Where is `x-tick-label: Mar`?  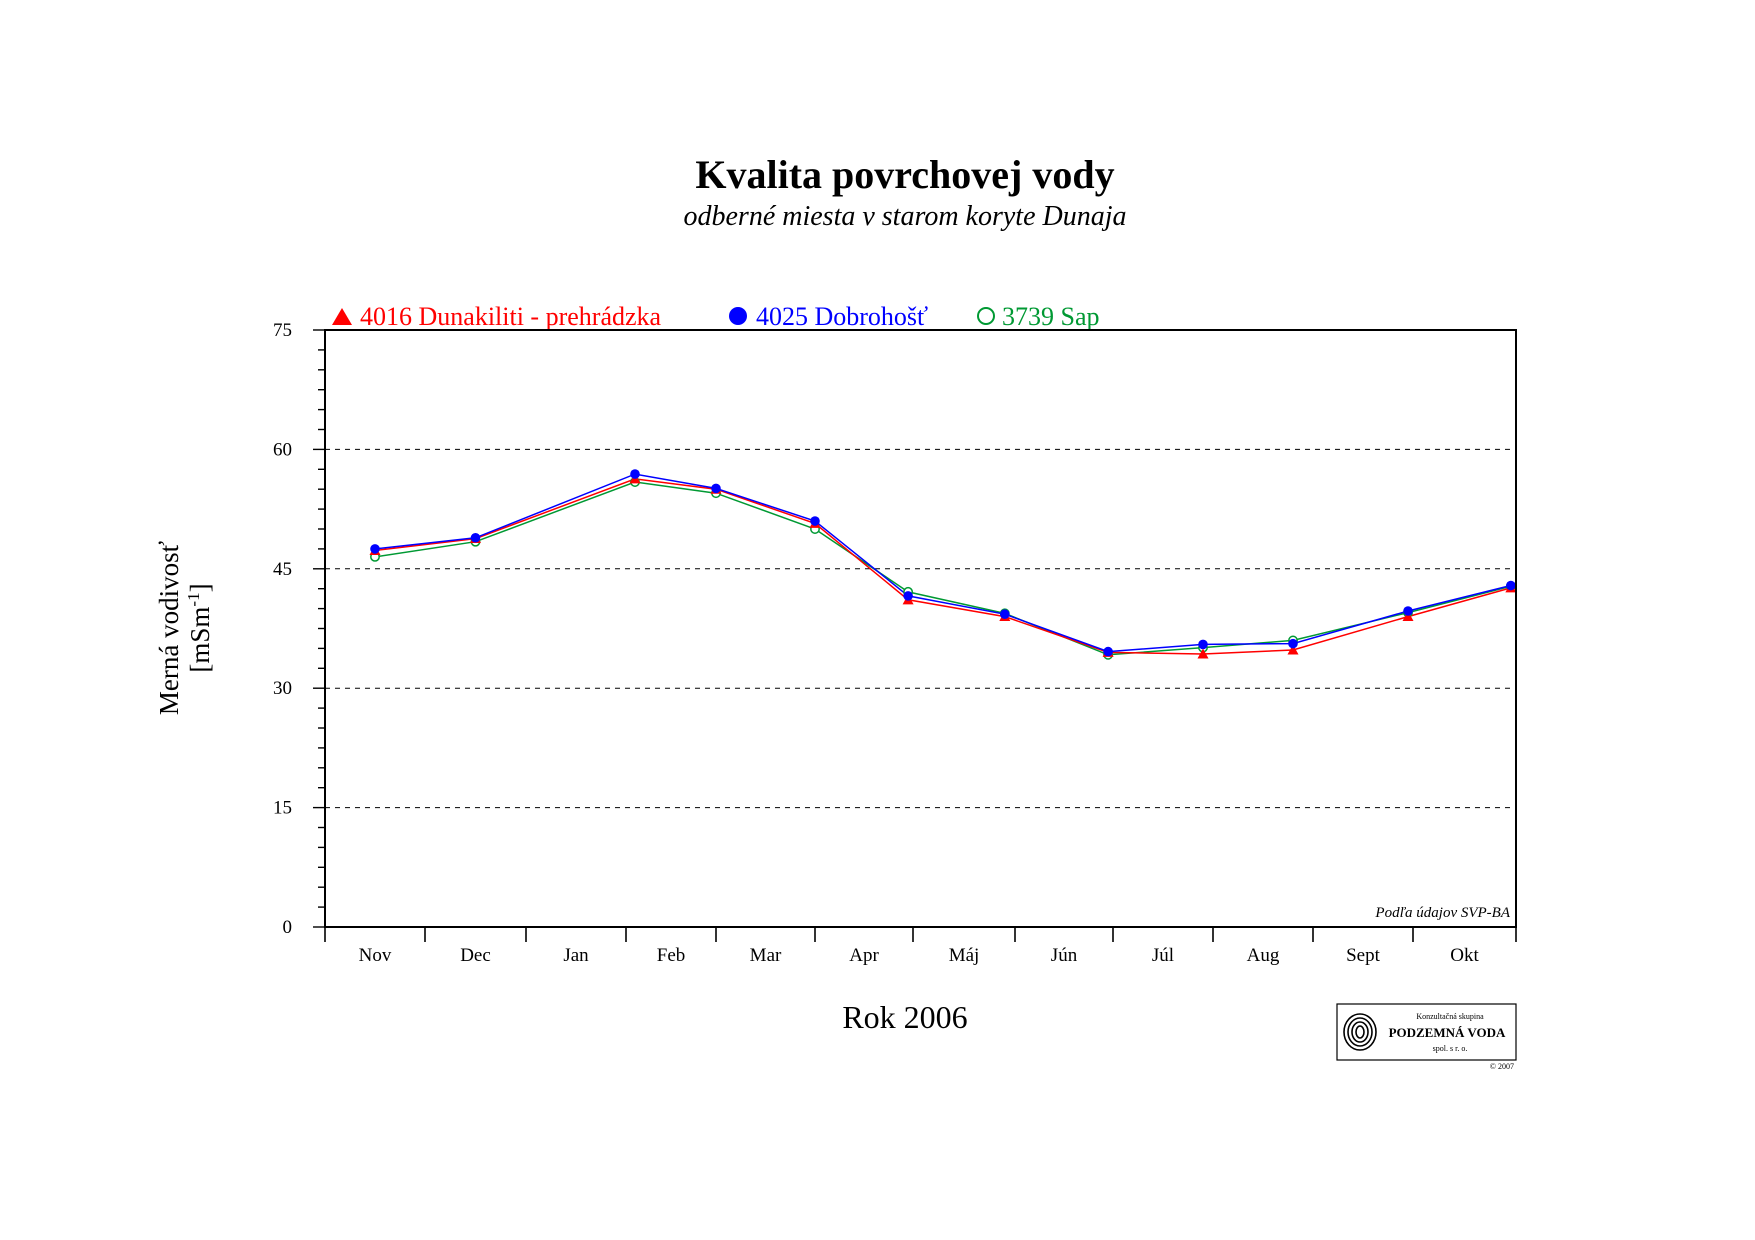
x-tick-label: Mar is located at coordinates (766, 955).